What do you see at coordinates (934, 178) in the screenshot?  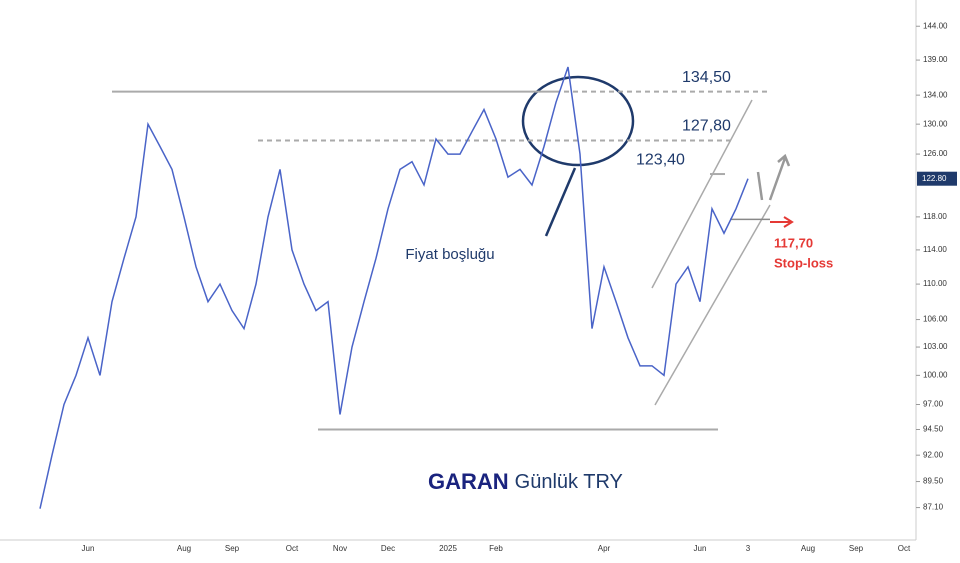 I see `last-price-label: 122.80` at bounding box center [934, 178].